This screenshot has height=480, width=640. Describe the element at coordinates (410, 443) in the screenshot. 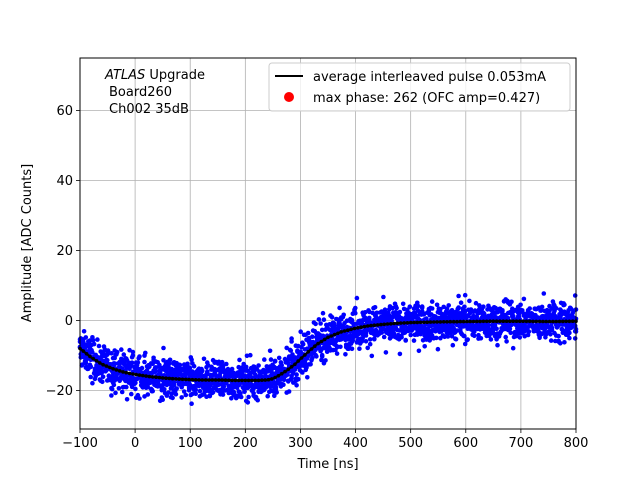

I see `x-tick-label: 500` at that location.